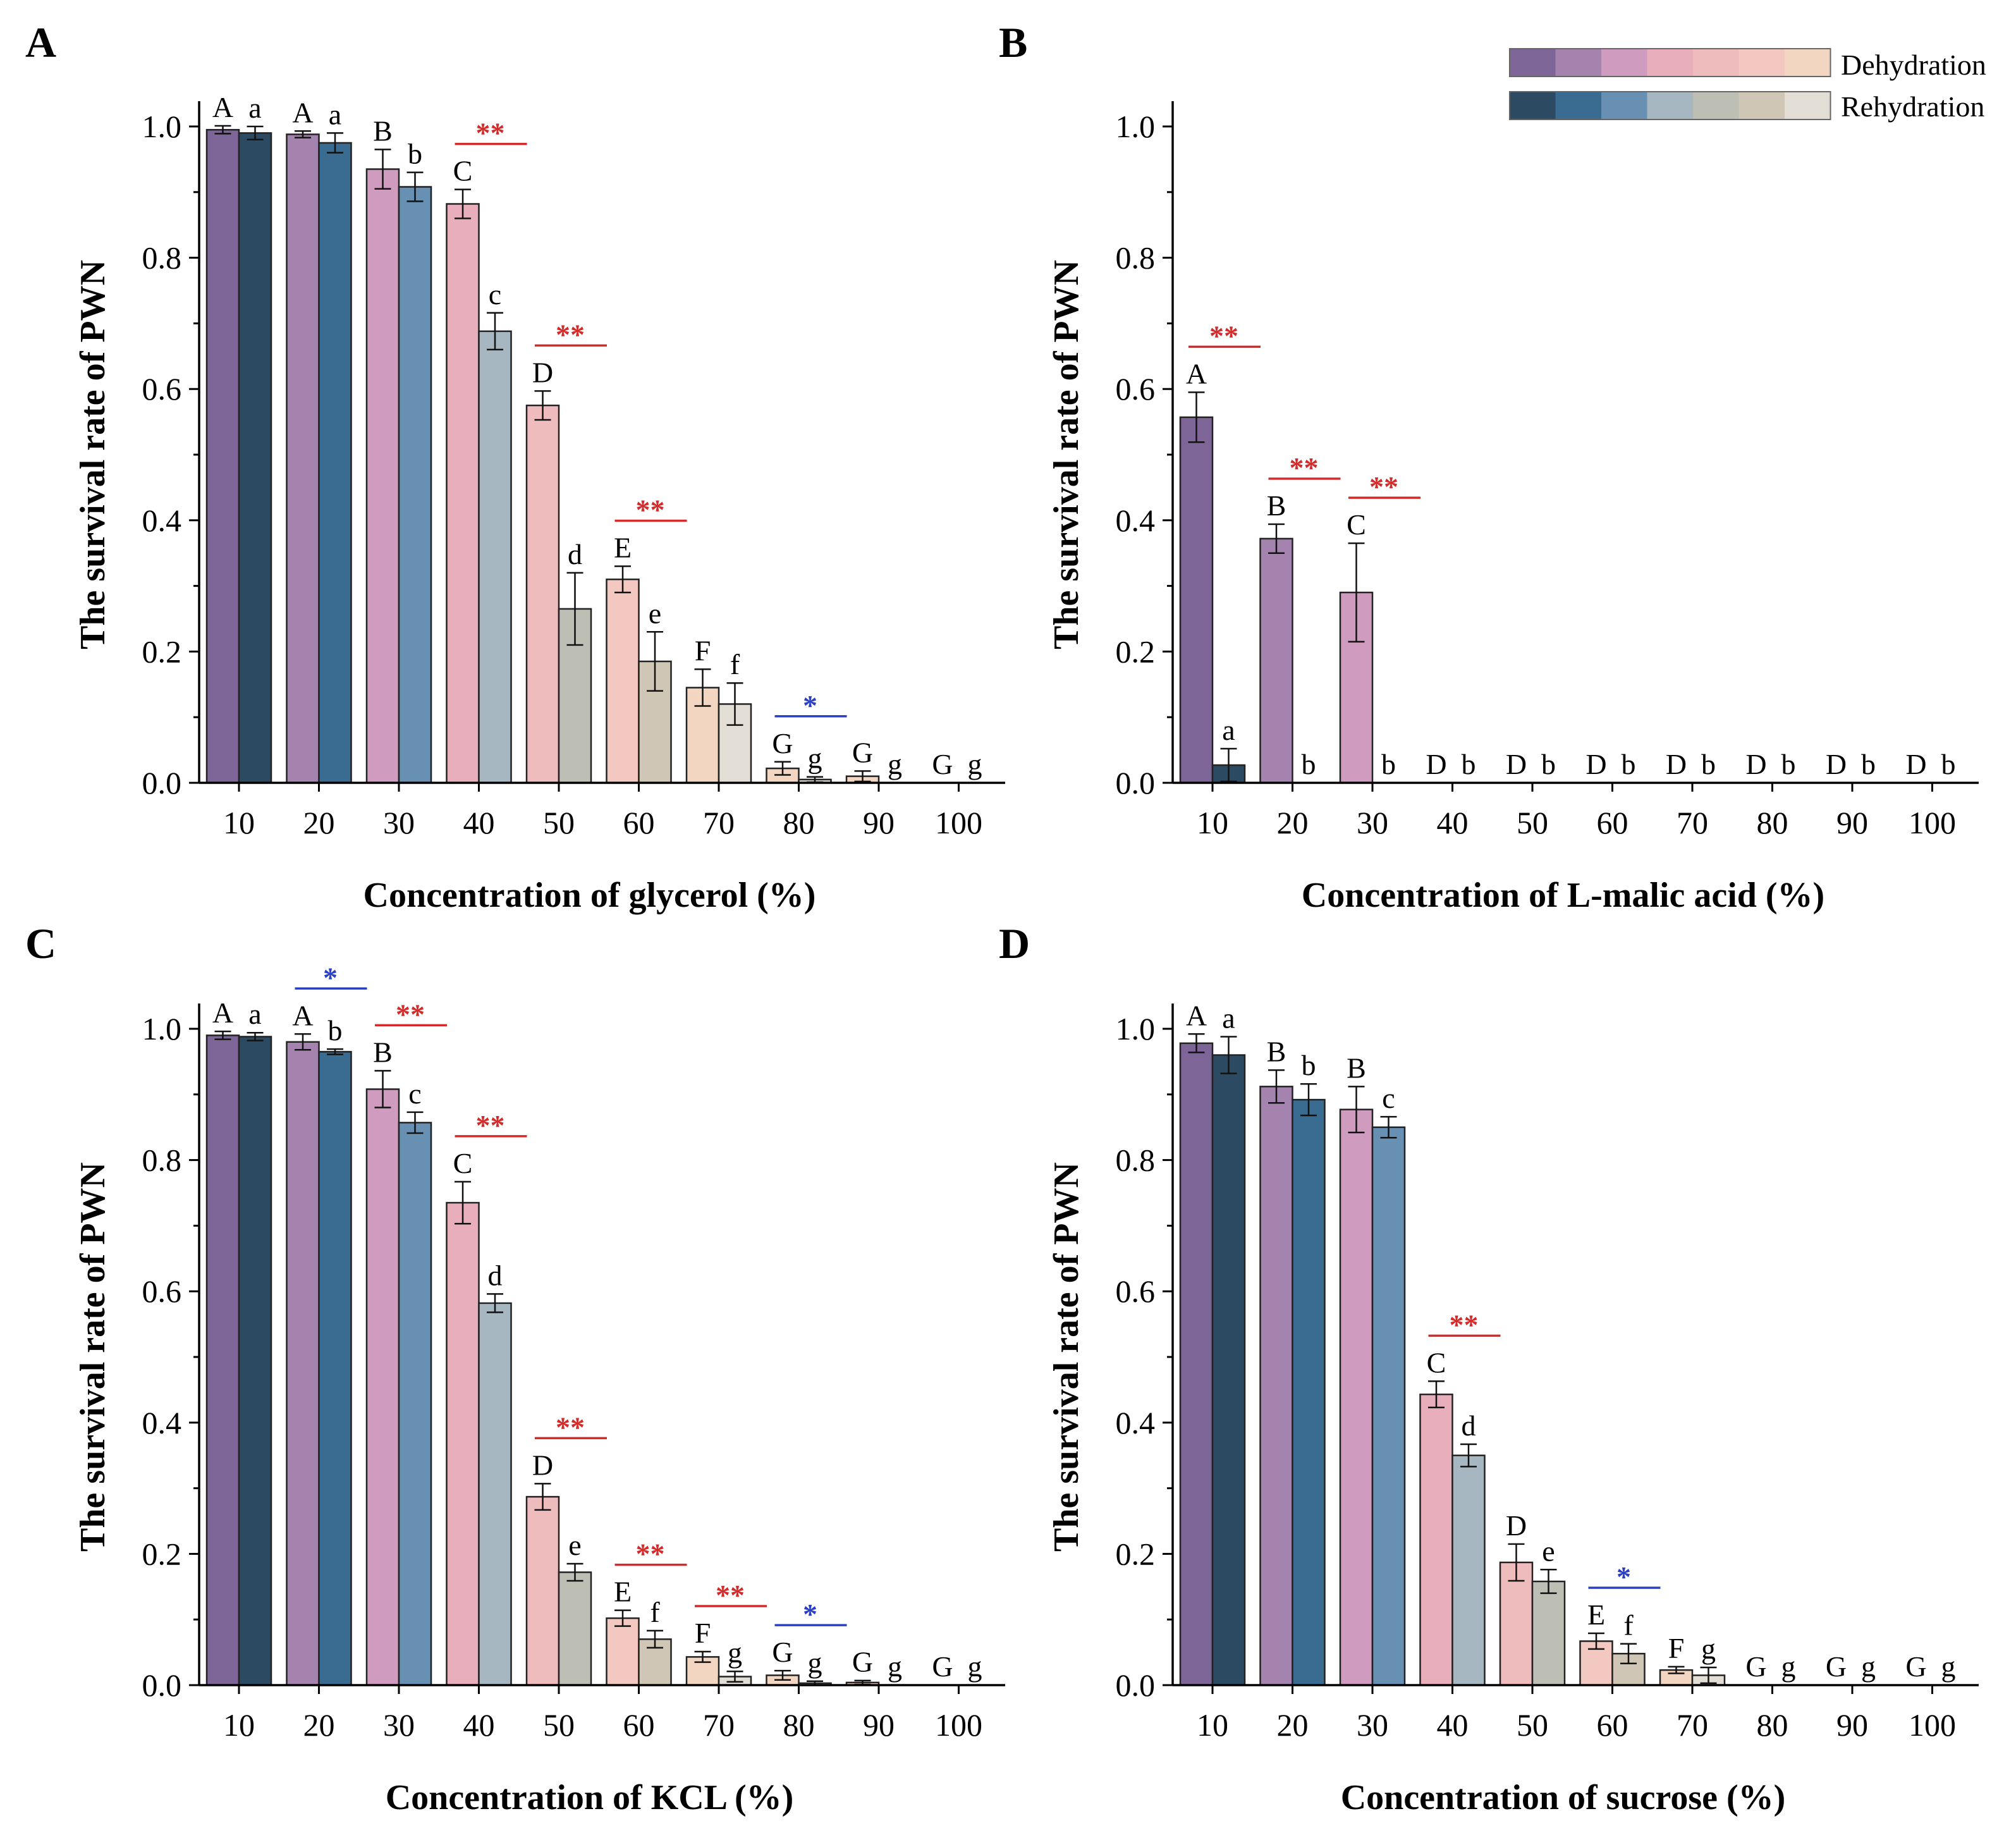 The image size is (2016, 1835). What do you see at coordinates (623, 547) in the screenshot?
I see `significance-letter: E` at bounding box center [623, 547].